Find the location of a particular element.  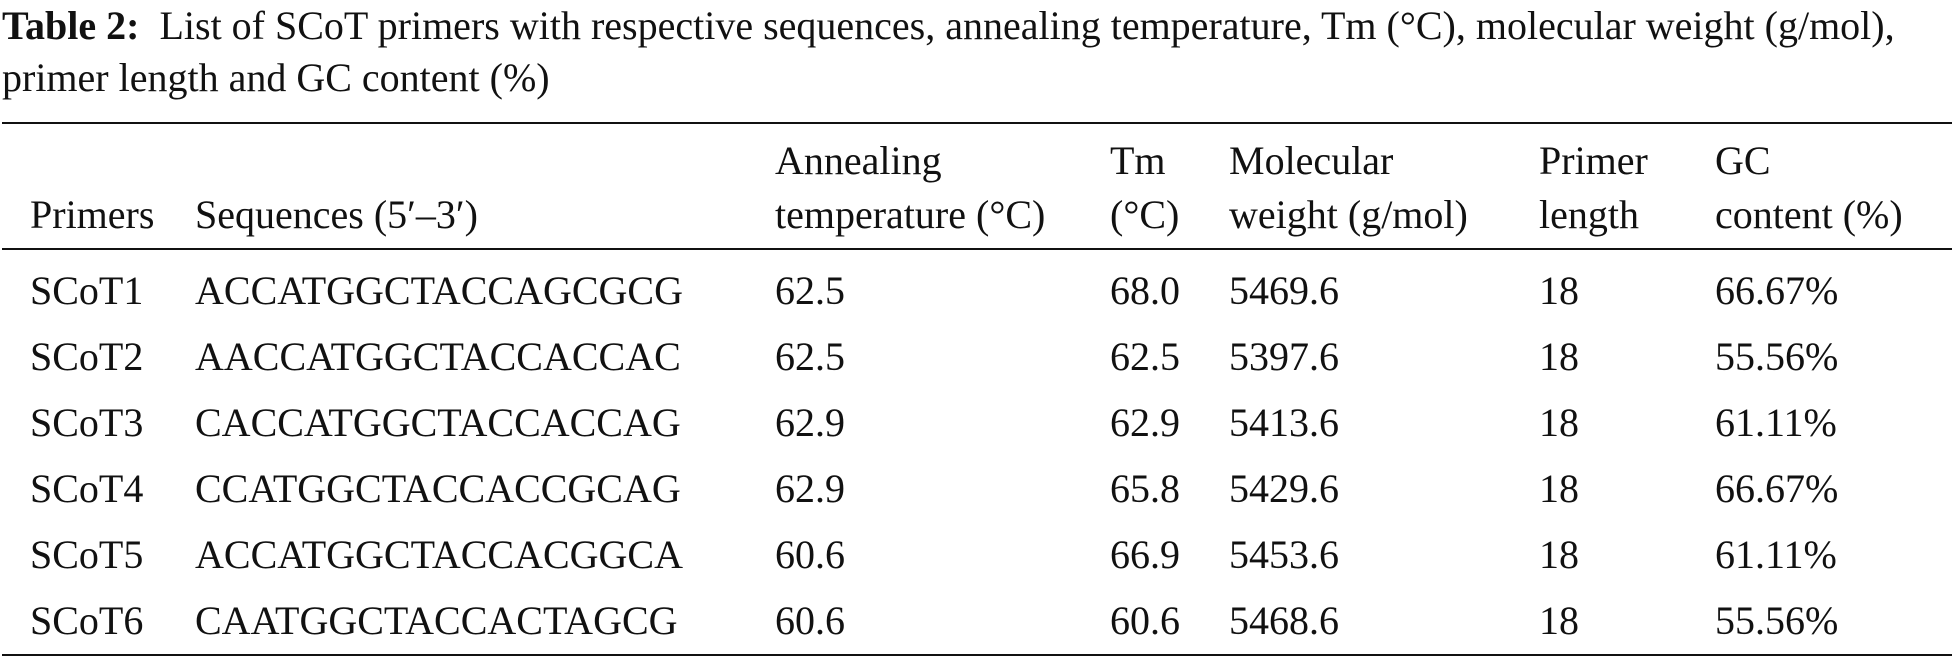

column-header-annealing-temperature: Annealing temperature (°C) is located at coordinates (910, 187).